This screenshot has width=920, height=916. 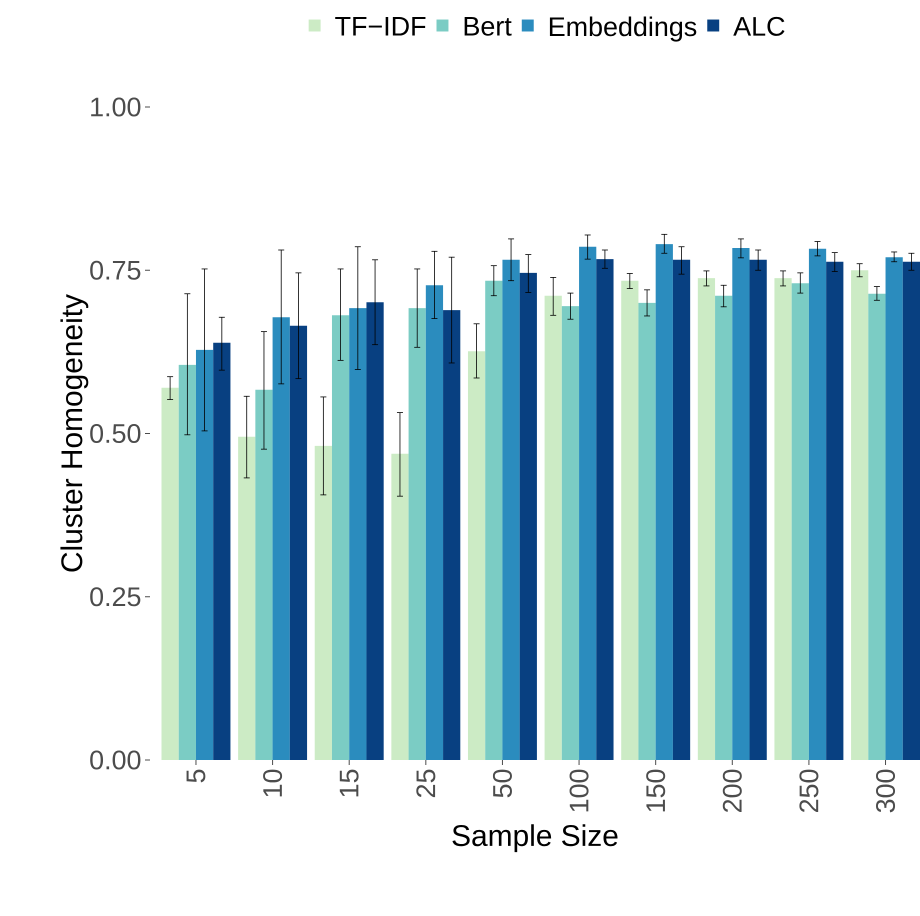 What do you see at coordinates (758, 26) in the screenshot?
I see `legend-label: ALC` at bounding box center [758, 26].